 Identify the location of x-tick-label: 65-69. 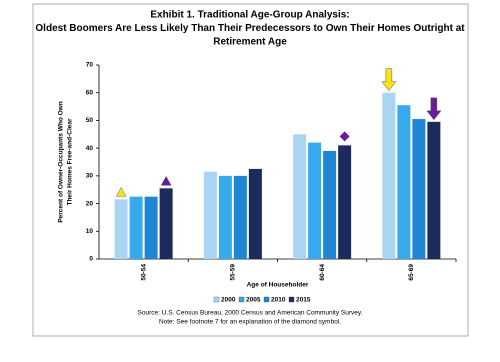
(411, 272).